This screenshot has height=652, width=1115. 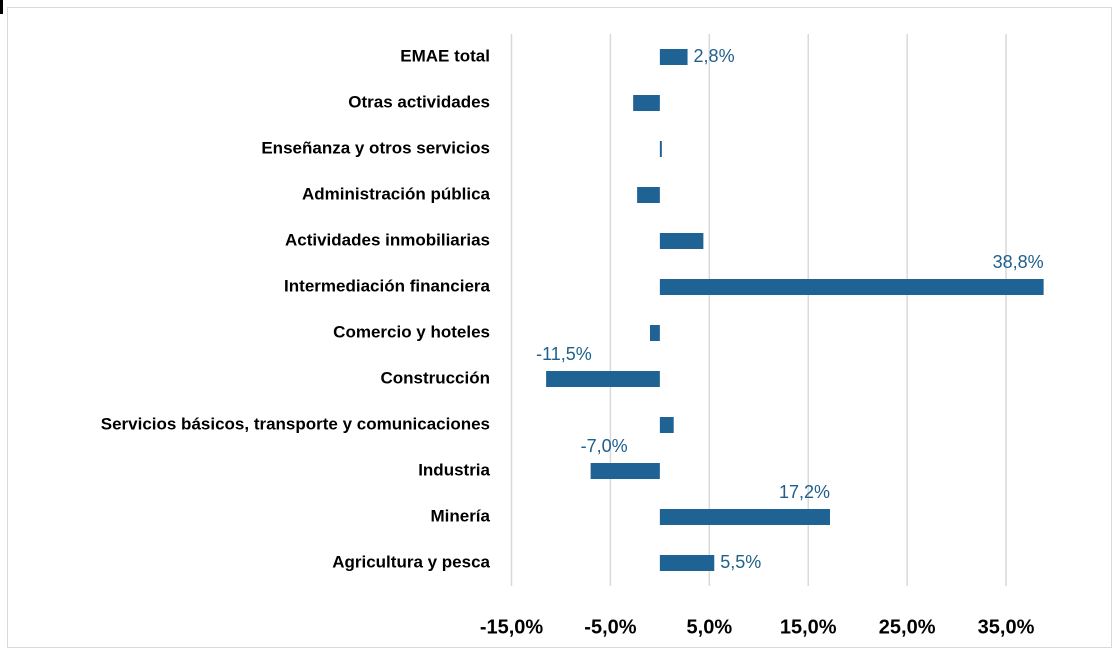 What do you see at coordinates (454, 469) in the screenshot?
I see `category-label: Industria` at bounding box center [454, 469].